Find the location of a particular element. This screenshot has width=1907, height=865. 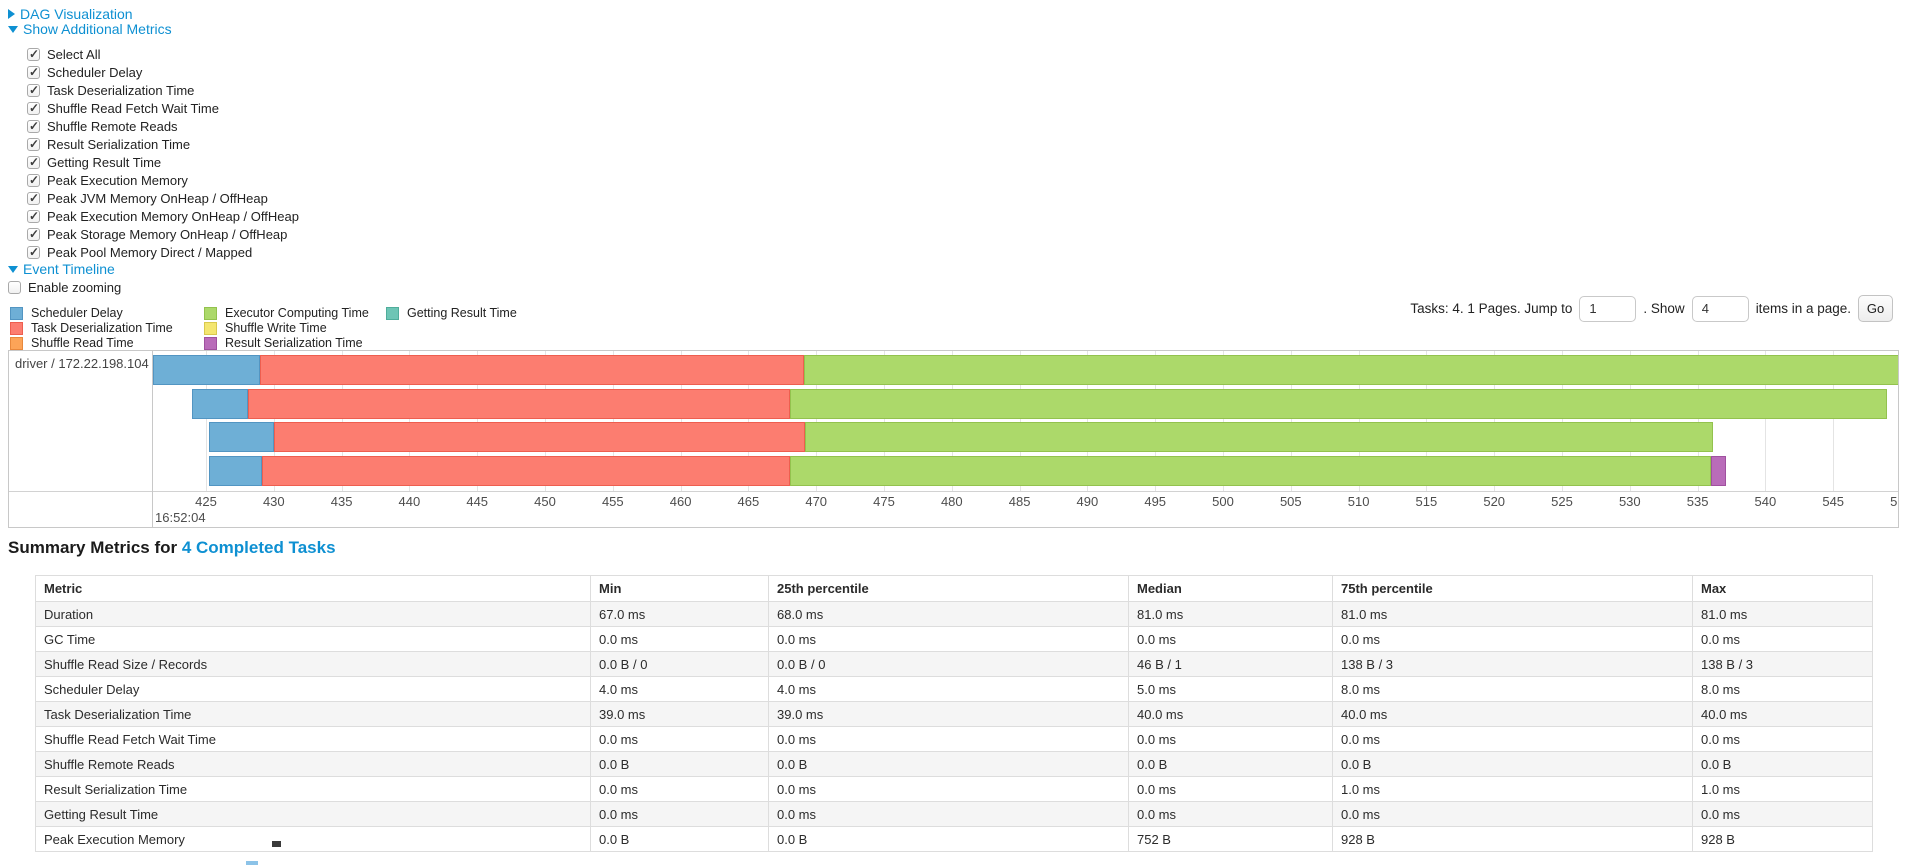

metric-value-cell: 67.0 ms is located at coordinates (679, 614).